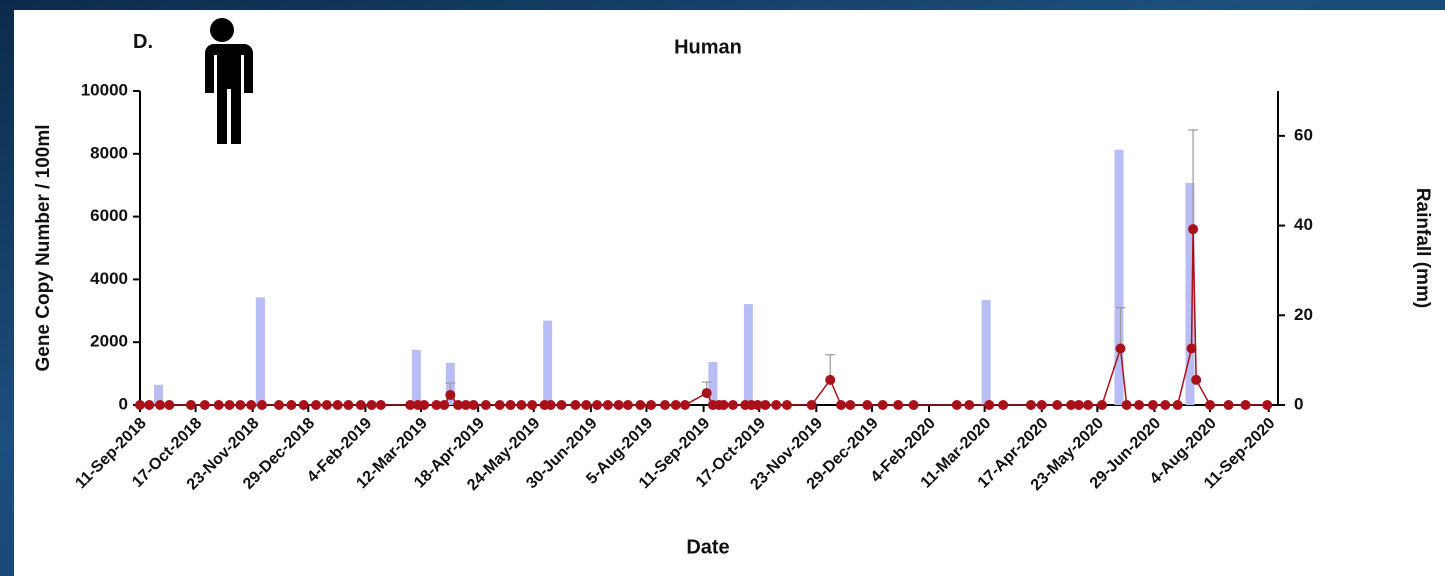 This screenshot has width=1445, height=576. What do you see at coordinates (109, 215) in the screenshot?
I see `y-tick-label: 6000` at bounding box center [109, 215].